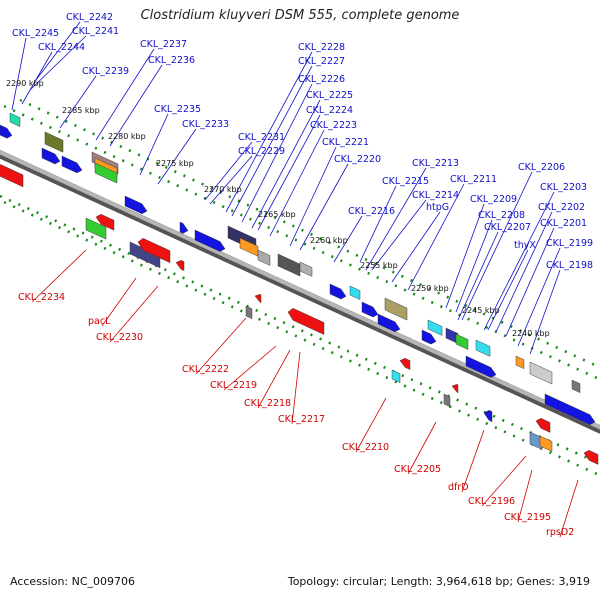  Describe the element at coordinates (563, 223) in the screenshot. I see `forward-gene-label: CKL_2201` at that location.